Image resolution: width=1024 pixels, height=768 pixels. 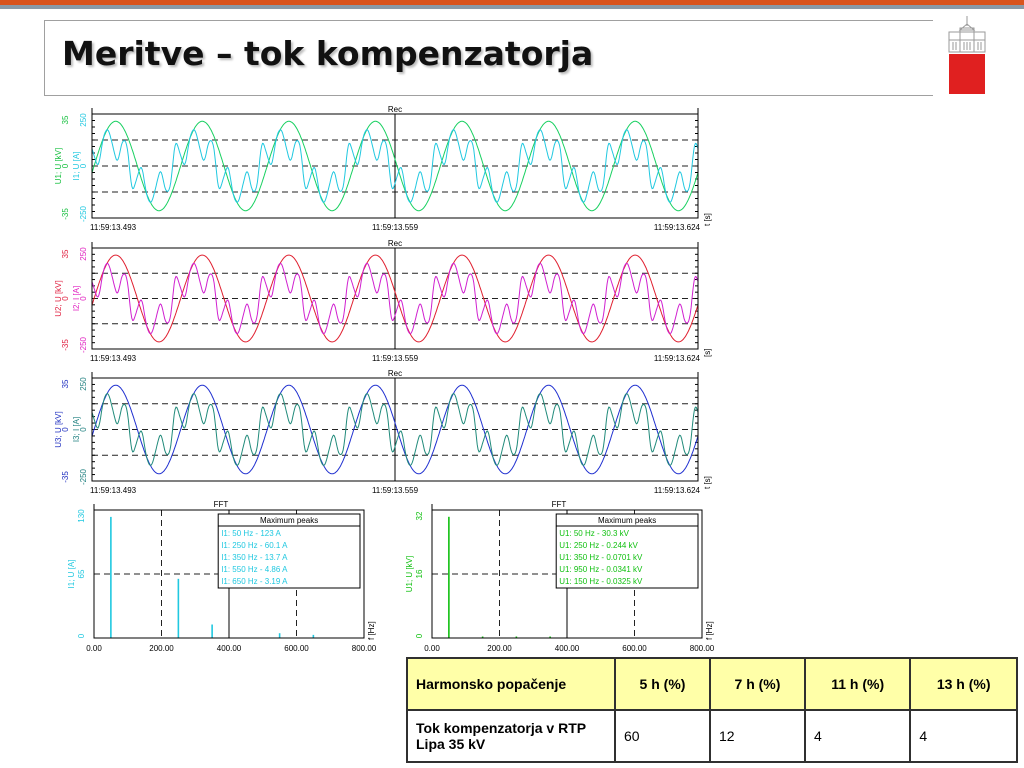 I want to click on y-right-axis-label: I2; I [A], so click(x=76, y=298).